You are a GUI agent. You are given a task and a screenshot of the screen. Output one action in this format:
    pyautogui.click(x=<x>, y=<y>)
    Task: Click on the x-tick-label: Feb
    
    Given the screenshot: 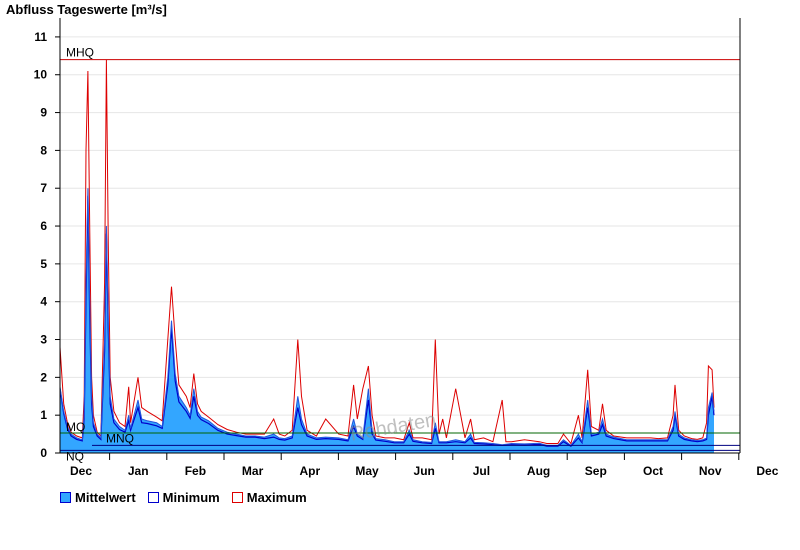 What is the action you would take?
    pyautogui.click(x=195, y=471)
    